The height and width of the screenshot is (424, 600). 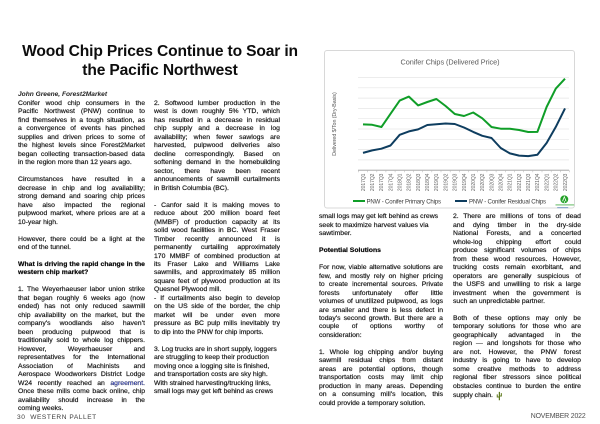 I want to click on svg-text: 2021Q2, so click(x=520, y=182).